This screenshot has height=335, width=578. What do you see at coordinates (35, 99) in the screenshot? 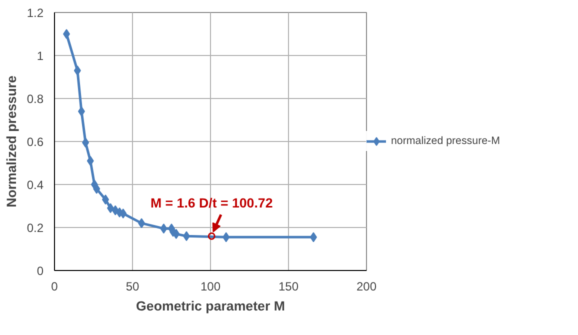
I see `y-tick-label: 0.8` at bounding box center [35, 99].